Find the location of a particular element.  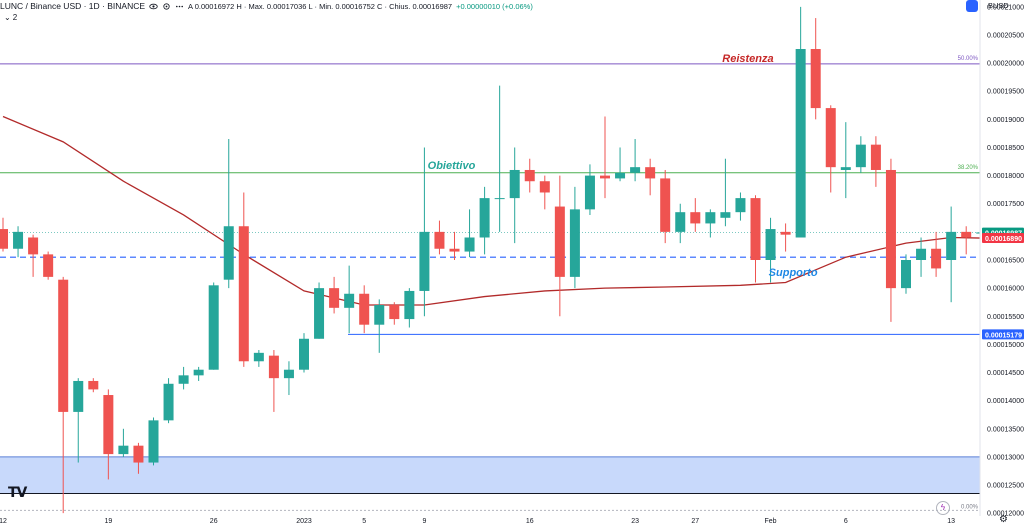

axis-bg is located at coordinates (1002, 263).